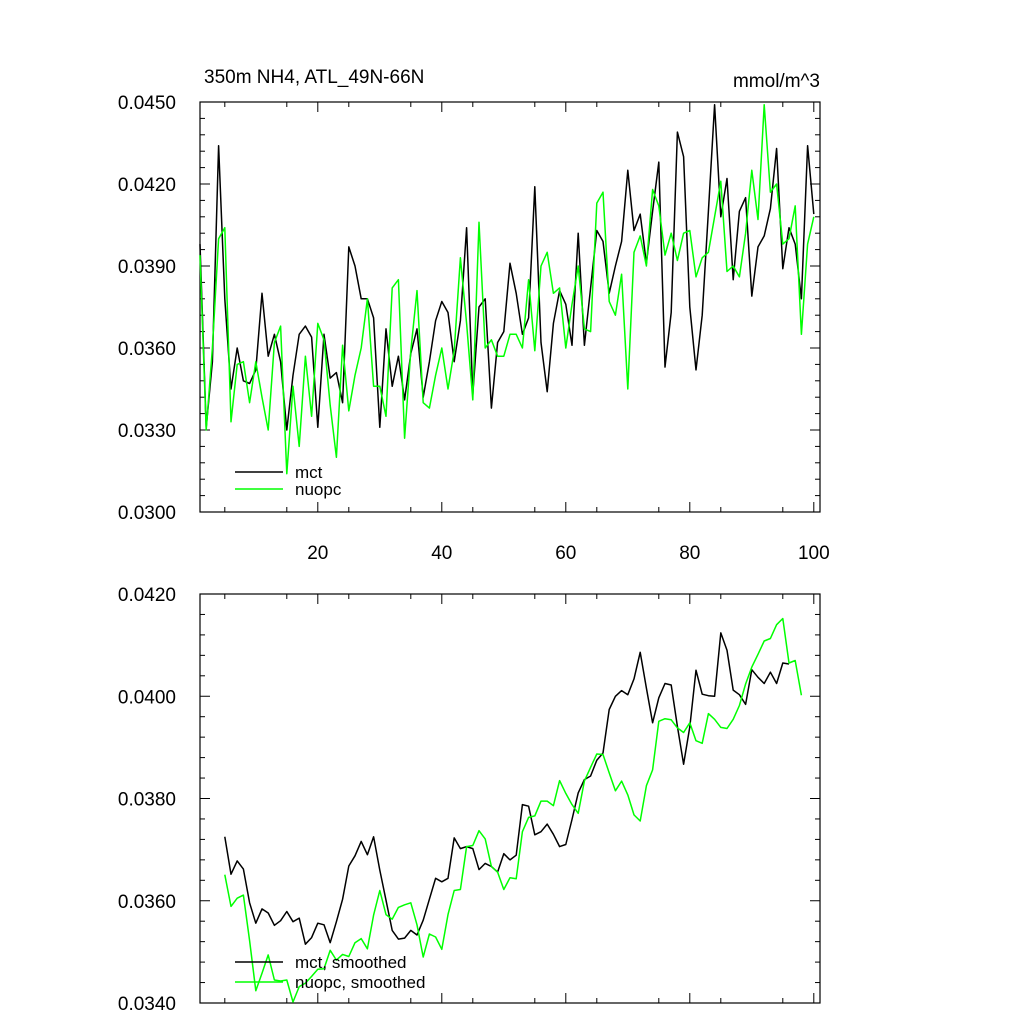 The image size is (1024, 1024). Describe the element at coordinates (351, 962) in the screenshot. I see `legend-label-mct-smoothed: mct, smoothed` at that location.